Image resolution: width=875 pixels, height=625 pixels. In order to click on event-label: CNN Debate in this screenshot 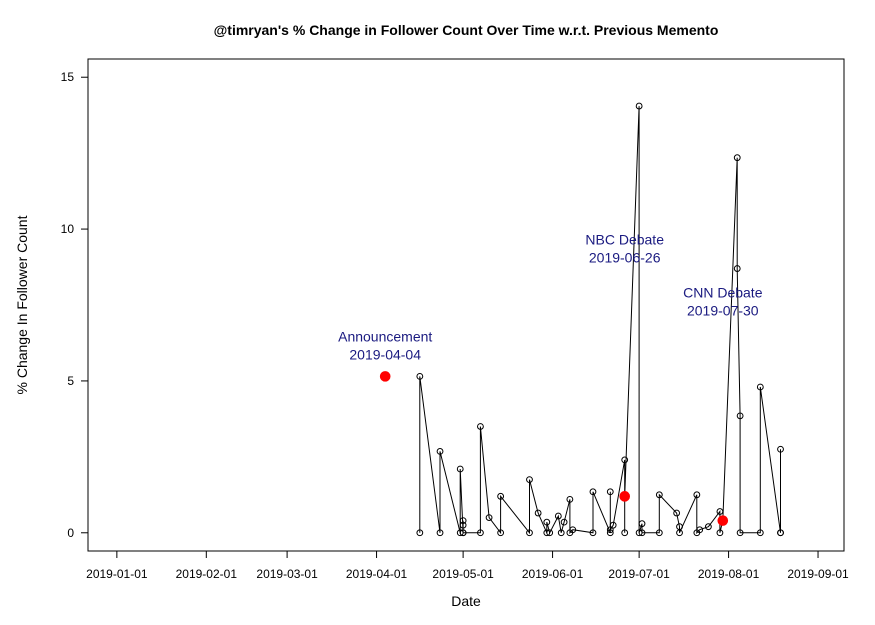, I will do `click(723, 293)`.